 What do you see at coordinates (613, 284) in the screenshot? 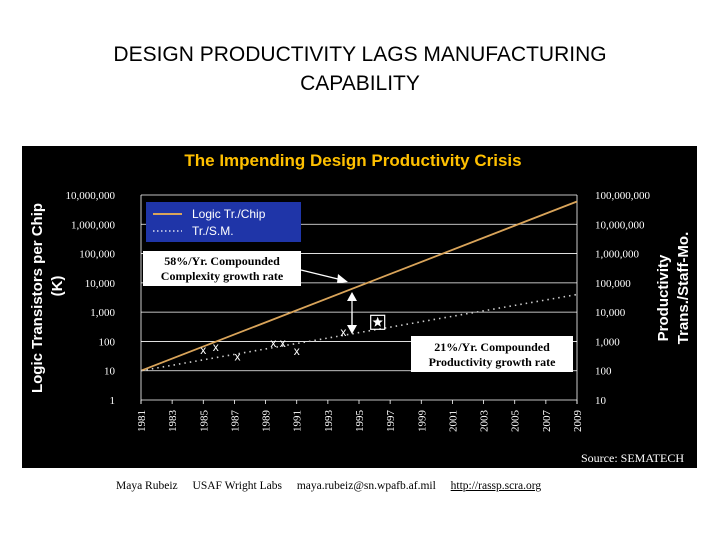
I see `right-tick-label: 100,000` at bounding box center [613, 284].